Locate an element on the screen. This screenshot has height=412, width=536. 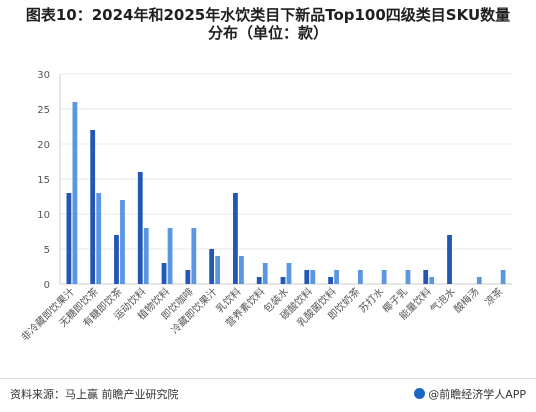
footer-brand-text: @前瞻经济学人APP is located at coordinates (477, 394).